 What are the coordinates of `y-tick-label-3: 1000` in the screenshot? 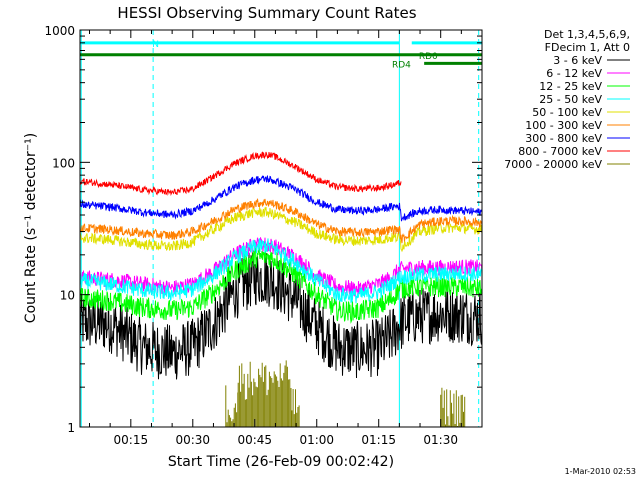 It's located at (59, 31).